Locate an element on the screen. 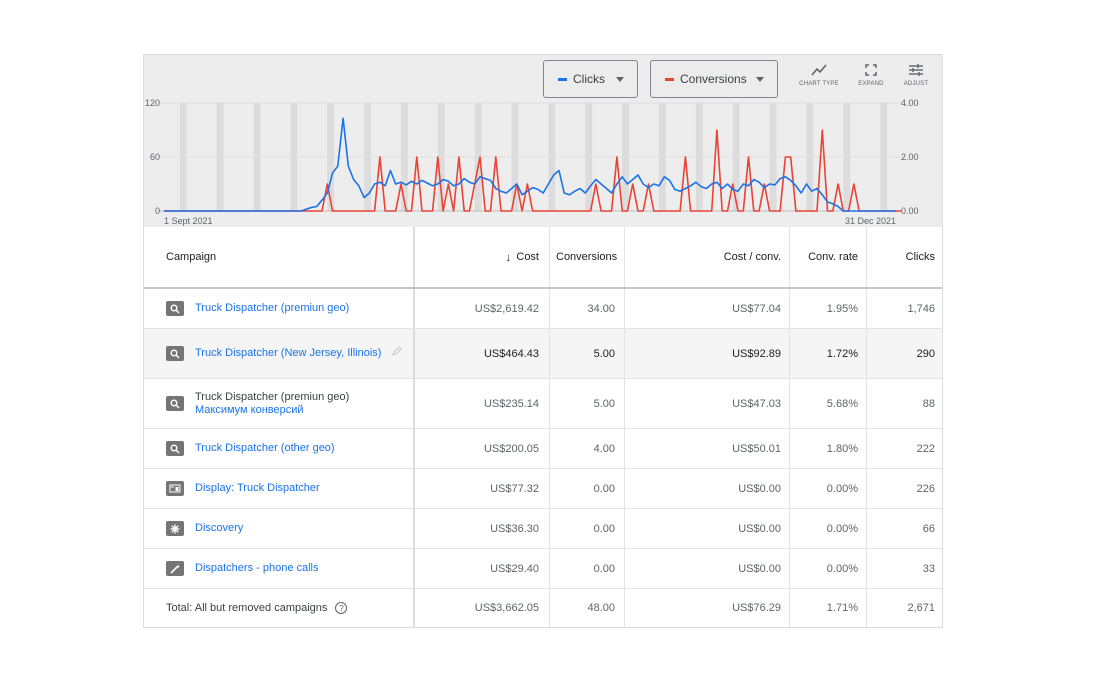  total-conversions: 48.00 is located at coordinates (587, 608).